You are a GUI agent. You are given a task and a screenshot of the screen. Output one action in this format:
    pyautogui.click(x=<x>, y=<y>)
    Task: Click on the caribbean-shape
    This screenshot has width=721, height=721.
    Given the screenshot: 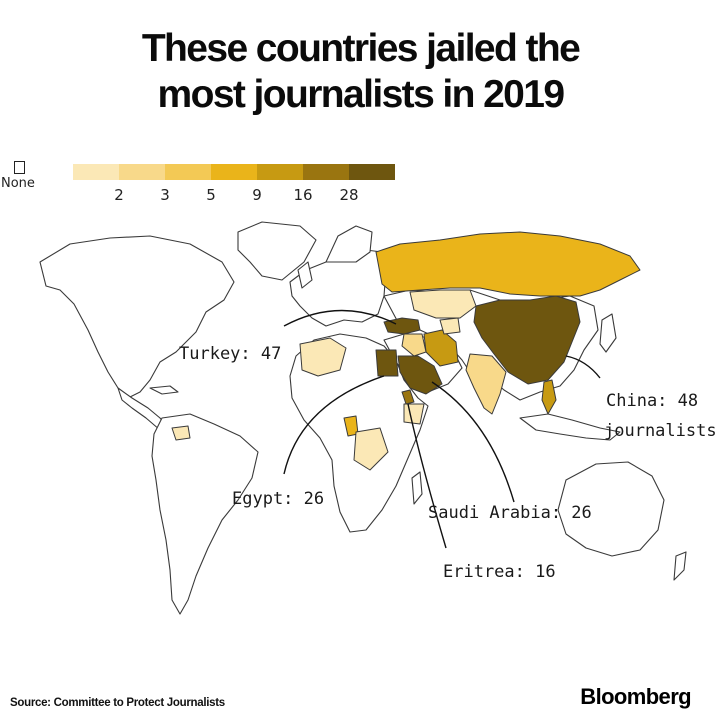 What is the action you would take?
    pyautogui.click(x=164, y=390)
    